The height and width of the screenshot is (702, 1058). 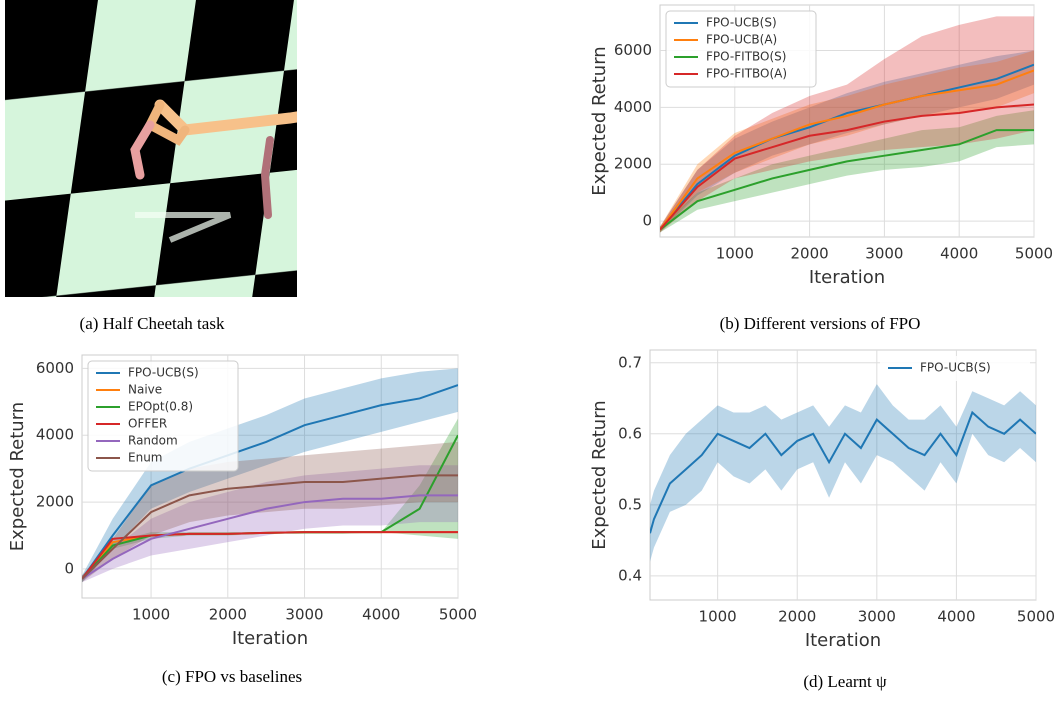 What do you see at coordinates (160, 407) in the screenshot?
I see `legend-label: EPOpt(0.8)` at bounding box center [160, 407].